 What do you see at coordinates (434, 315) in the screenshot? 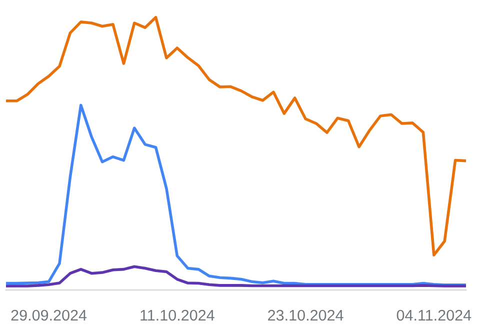
I see `x-tick-label: 04.11.2024` at bounding box center [434, 315].